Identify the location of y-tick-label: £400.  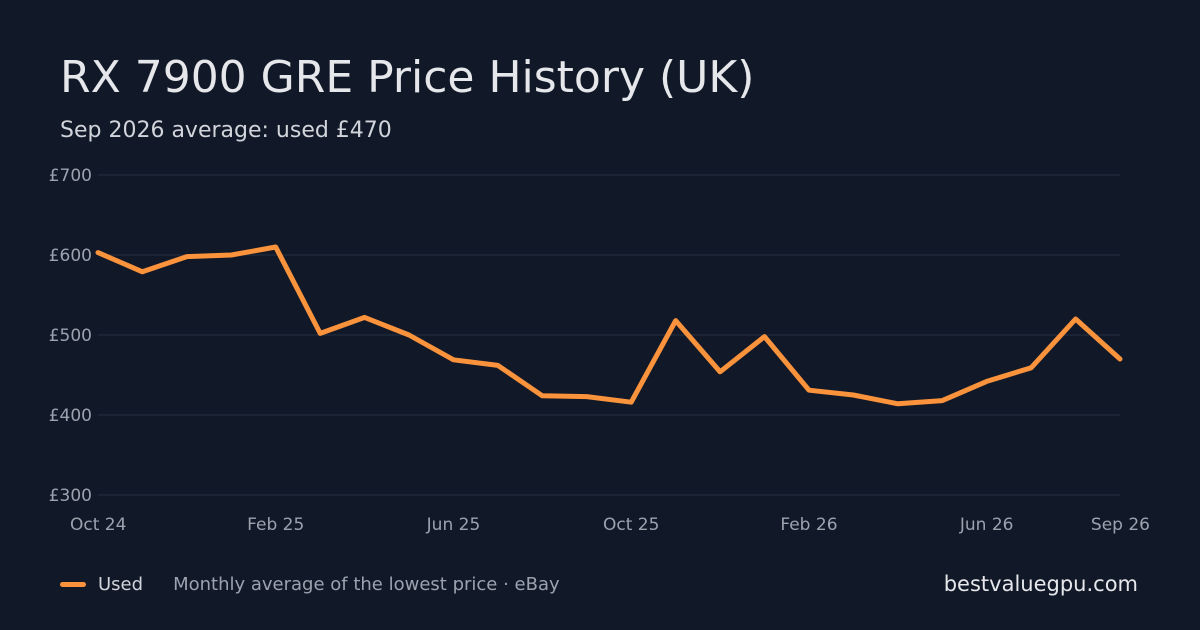
(70, 416).